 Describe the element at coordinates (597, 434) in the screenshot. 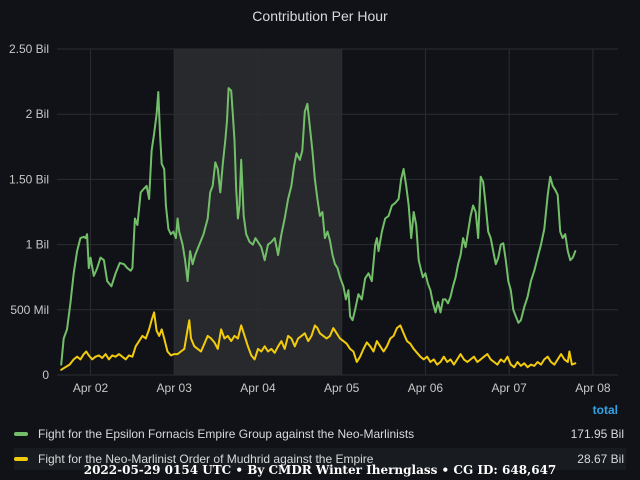

I see `legend-item-total: 171.95 Bil` at that location.